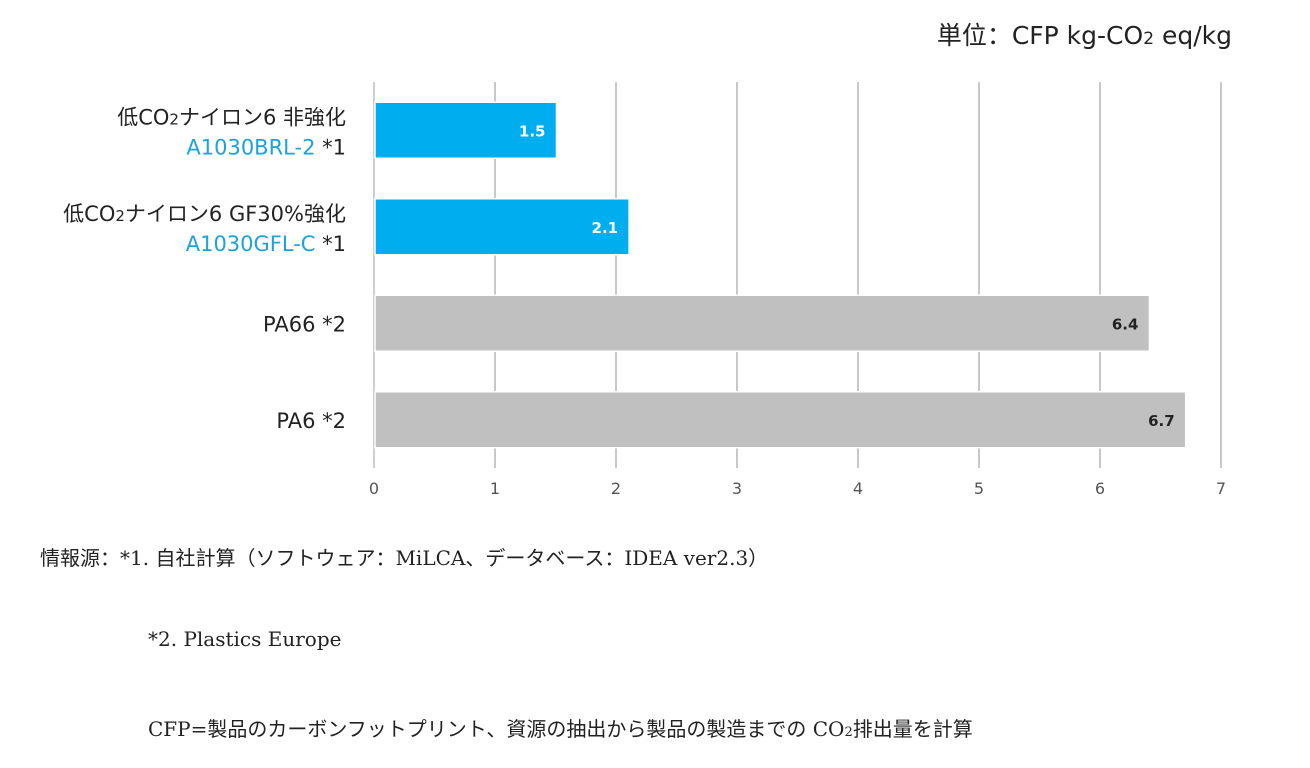 Image resolution: width=1310 pixels, height=768 pixels. Describe the element at coordinates (1125, 324) in the screenshot. I see `data-label: 6.4` at that location.